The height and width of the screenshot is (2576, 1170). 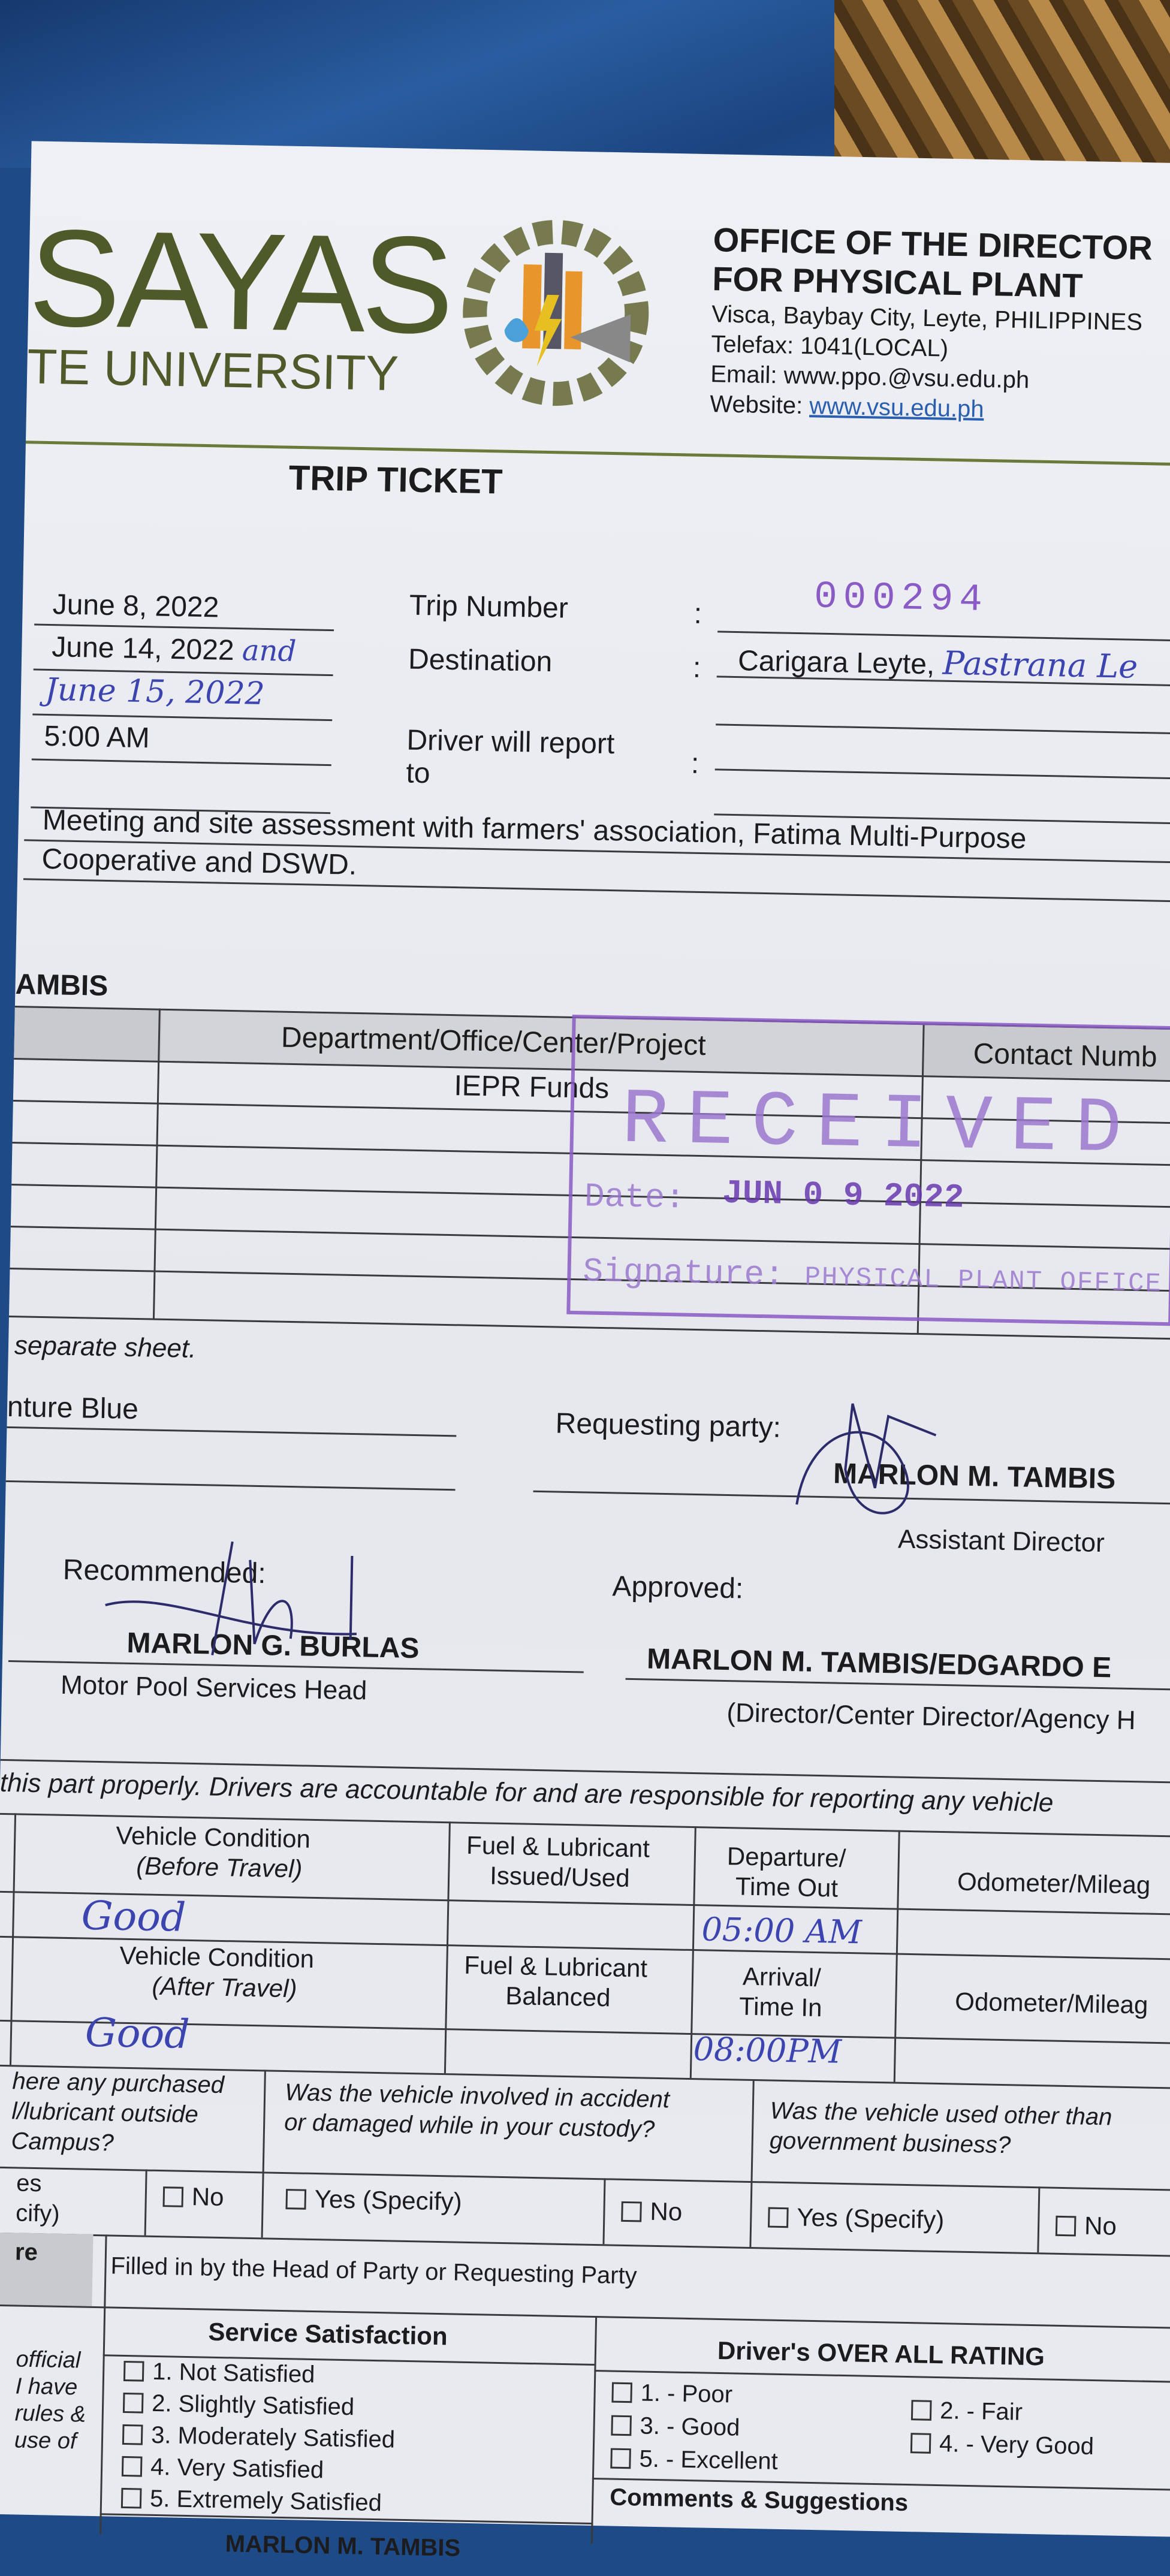 I want to click on q3-yes-checkbox: Yes (Specify), so click(x=856, y=2219).